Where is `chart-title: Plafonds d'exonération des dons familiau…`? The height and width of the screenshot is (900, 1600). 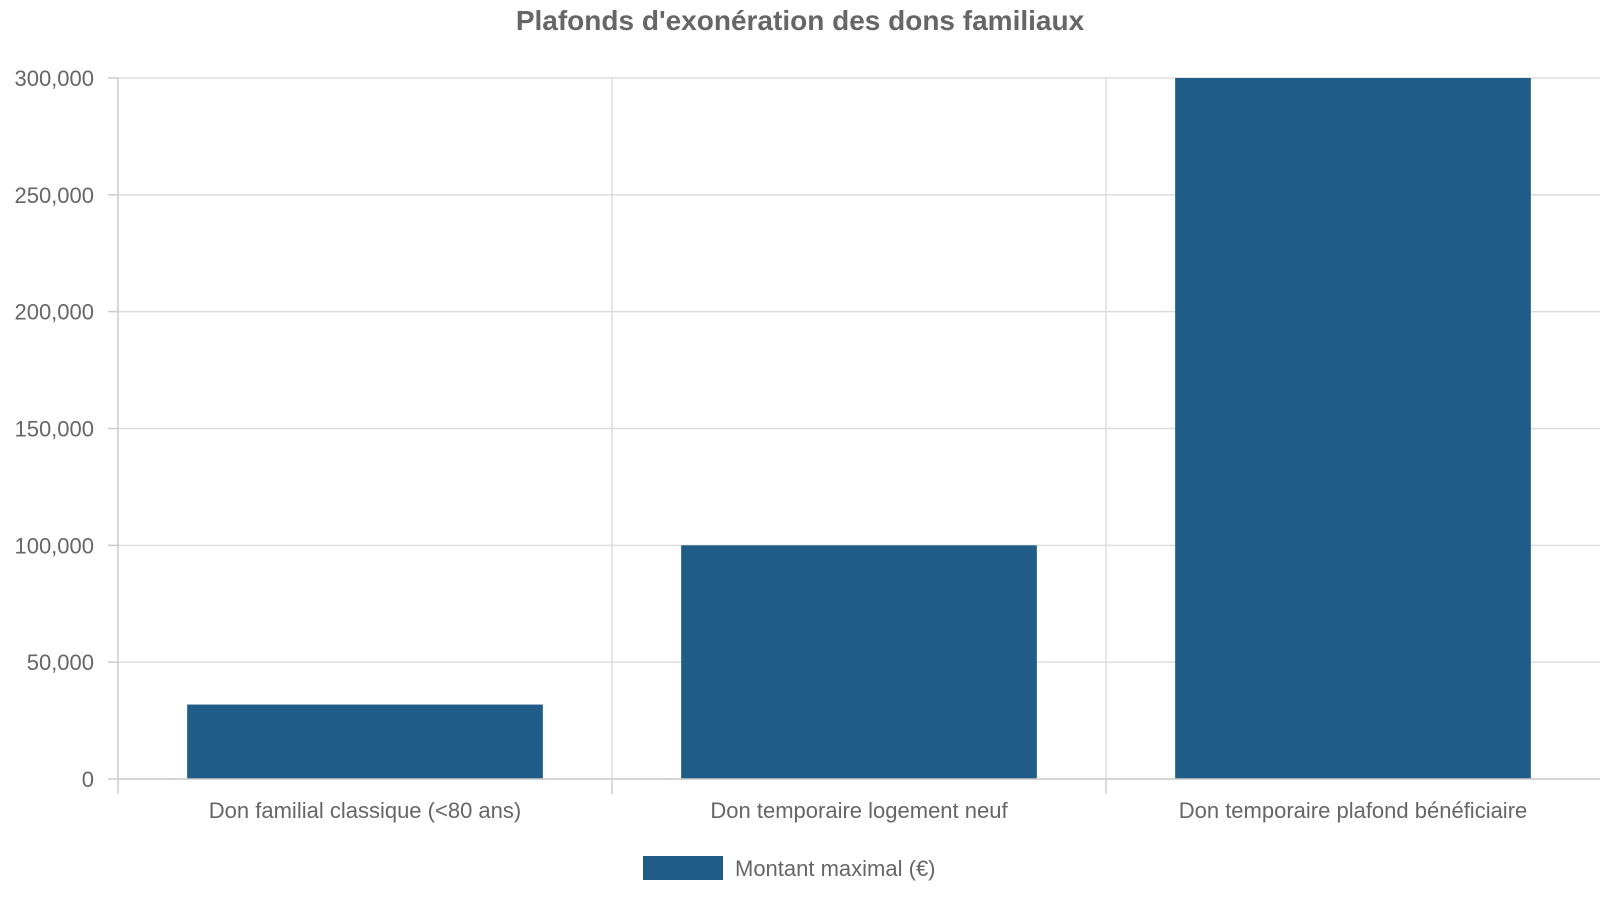 chart-title: Plafonds d'exonération des dons familiau… is located at coordinates (800, 20).